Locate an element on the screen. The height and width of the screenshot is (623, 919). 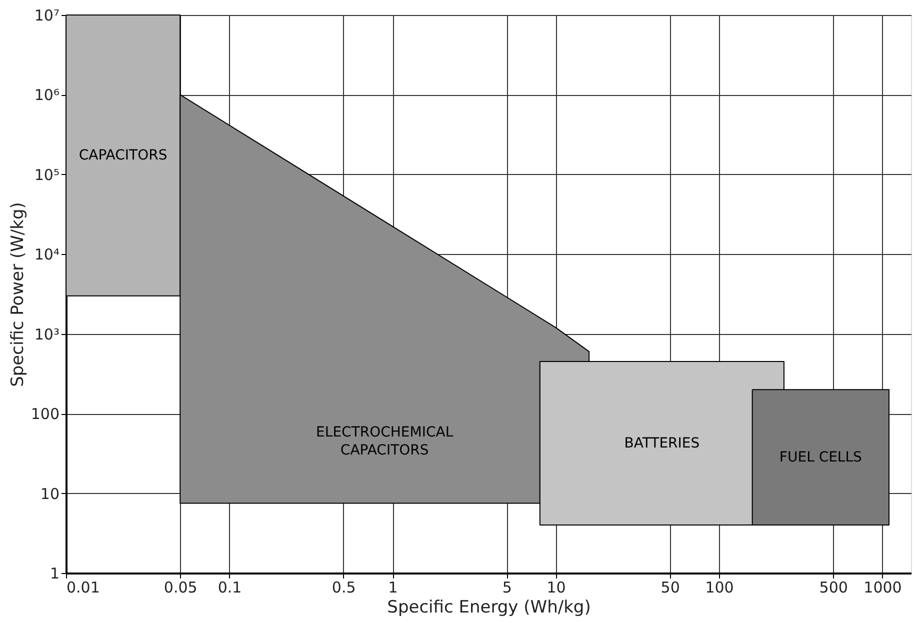
y-tick-label: 10³ is located at coordinates (47, 334).